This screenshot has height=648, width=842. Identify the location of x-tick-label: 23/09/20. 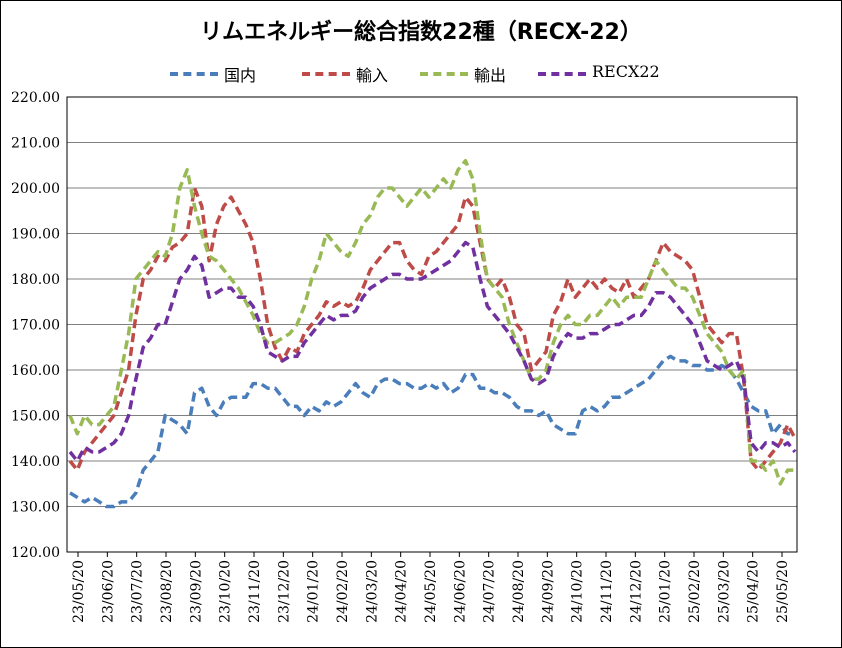
(196, 591).